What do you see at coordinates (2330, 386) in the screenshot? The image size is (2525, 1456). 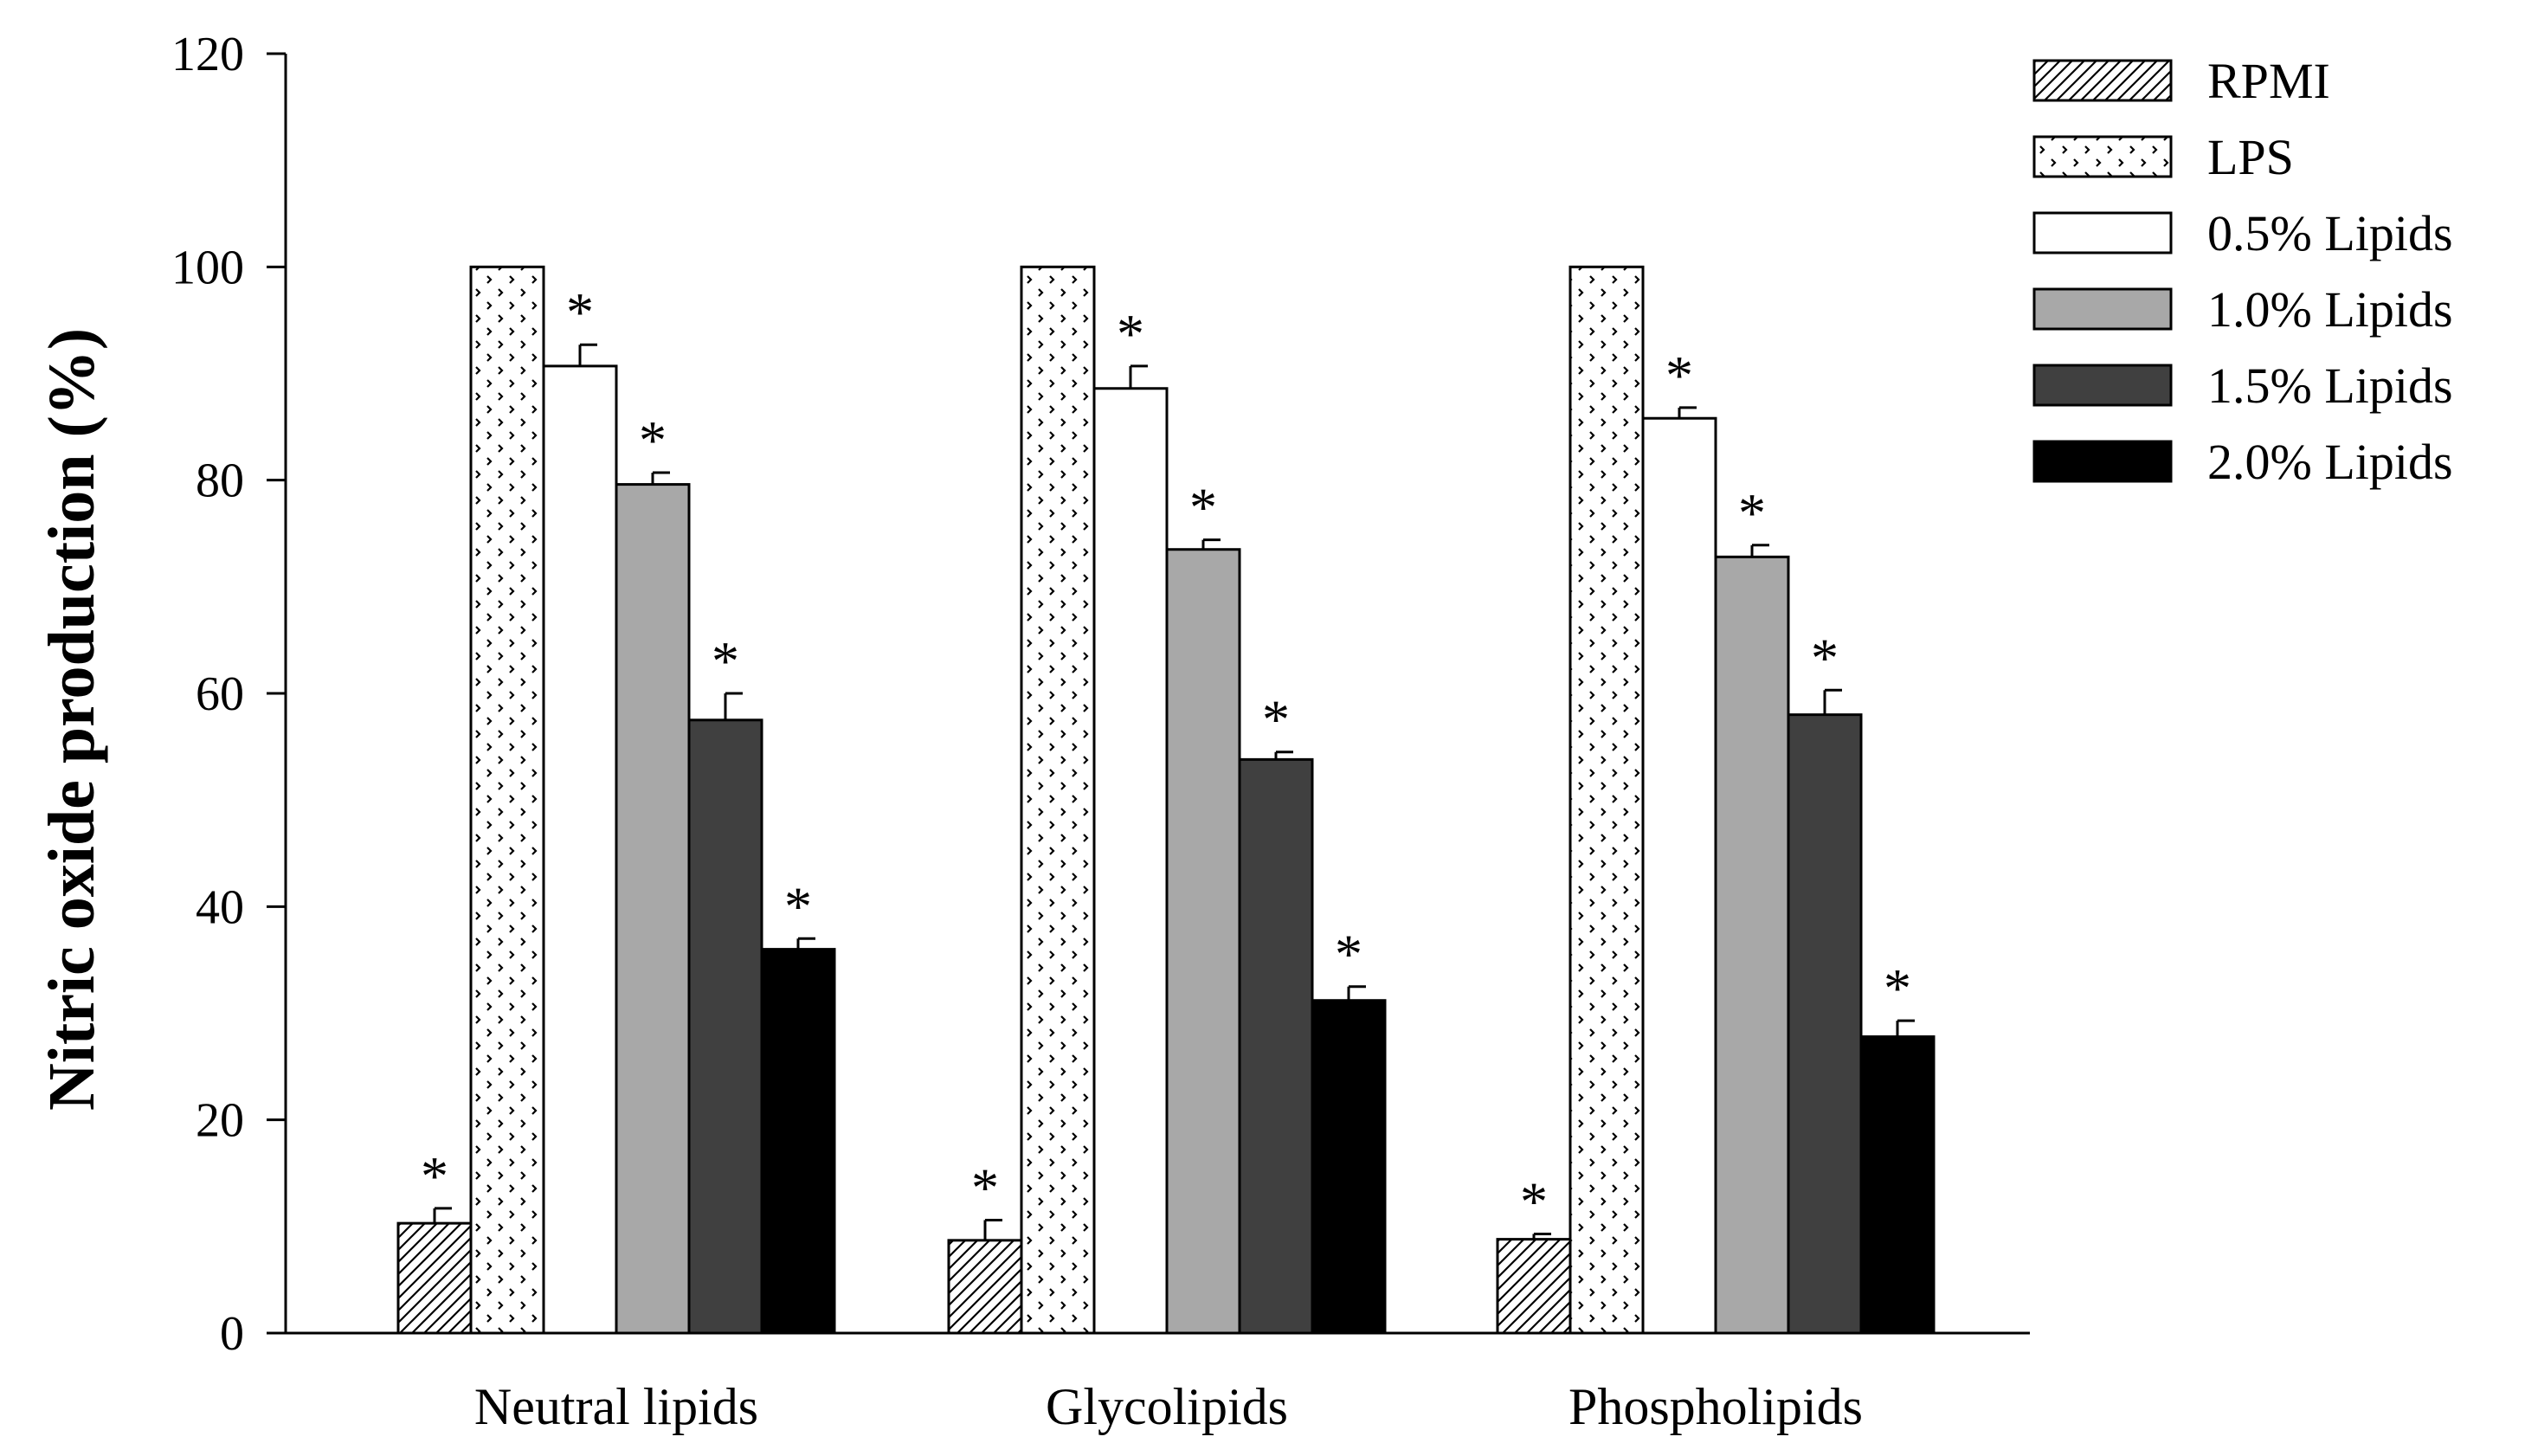 I see `legend-label: 1.5% Lipids` at bounding box center [2330, 386].